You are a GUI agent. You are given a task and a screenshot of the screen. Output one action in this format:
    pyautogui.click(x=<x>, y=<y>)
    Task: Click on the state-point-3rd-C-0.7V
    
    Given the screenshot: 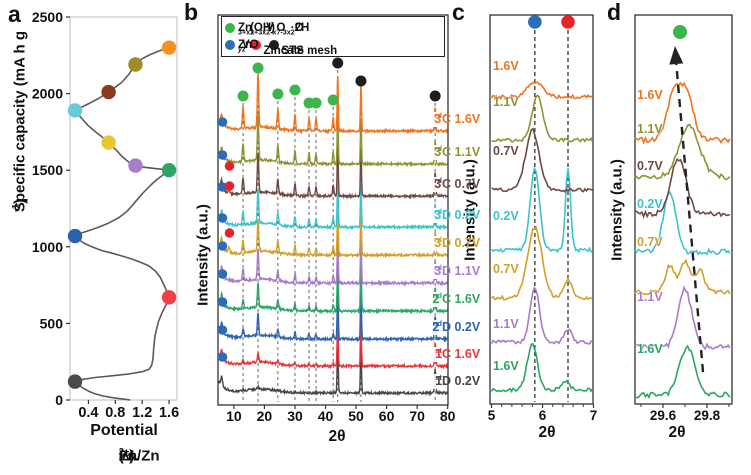 What is the action you would take?
    pyautogui.click(x=108, y=92)
    